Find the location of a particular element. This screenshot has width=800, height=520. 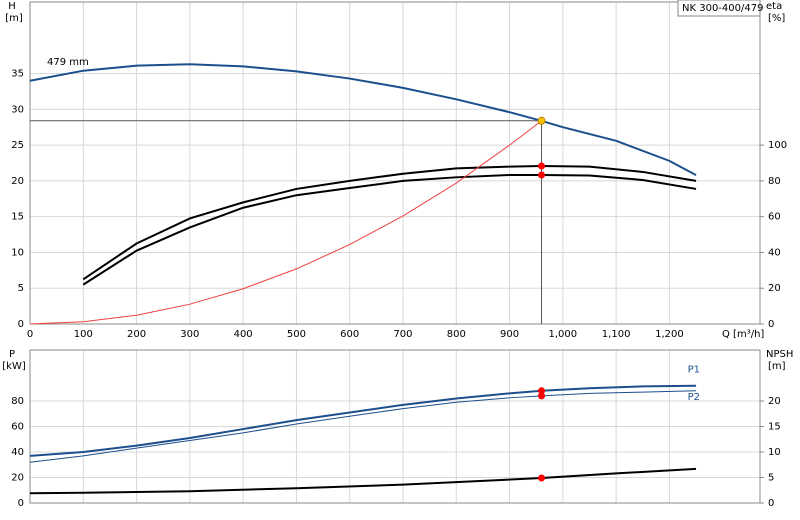

x-tick-label: 1,100 is located at coordinates (616, 334).